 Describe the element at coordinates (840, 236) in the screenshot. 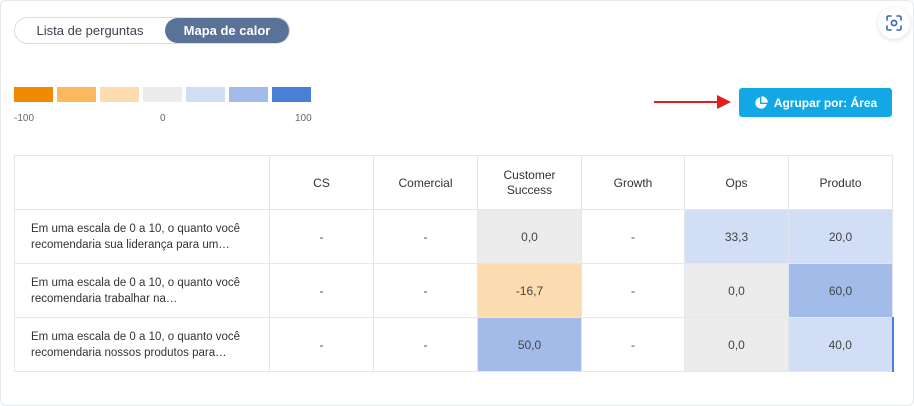

I see `value-cell: 20,0` at that location.